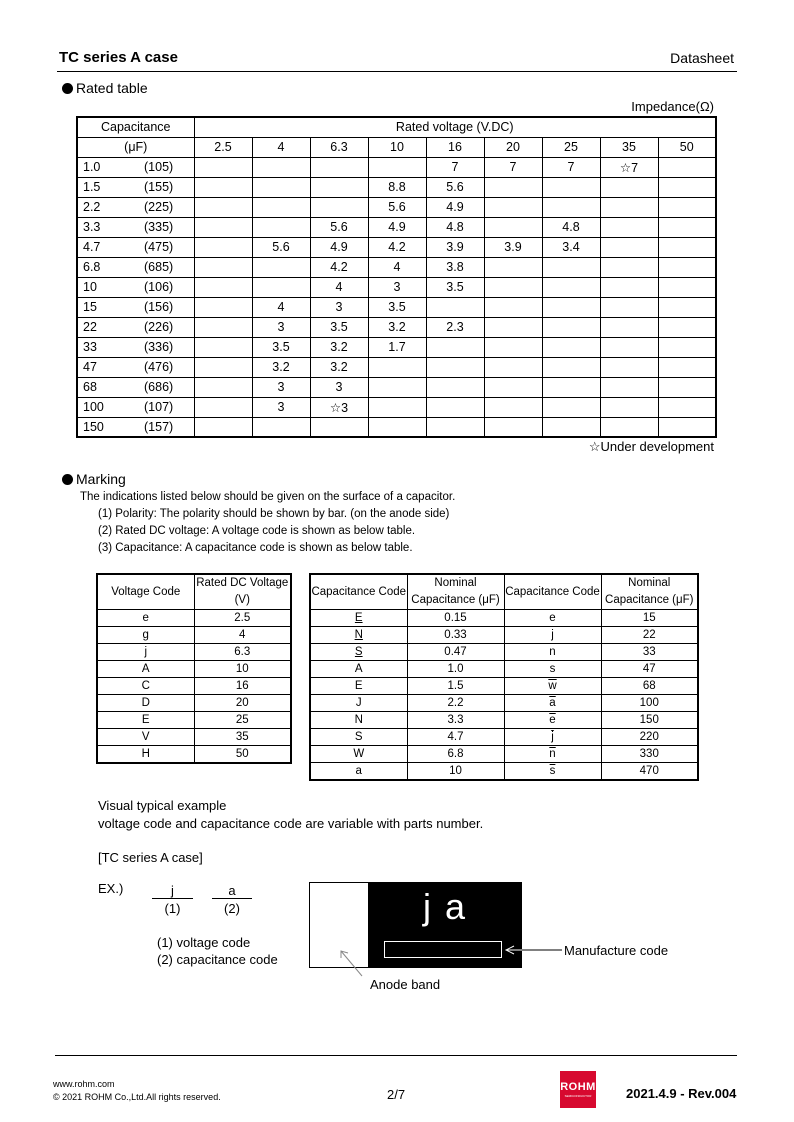  What do you see at coordinates (397, 207) in the screenshot?
I see `impedance-cell: 5.6` at bounding box center [397, 207].